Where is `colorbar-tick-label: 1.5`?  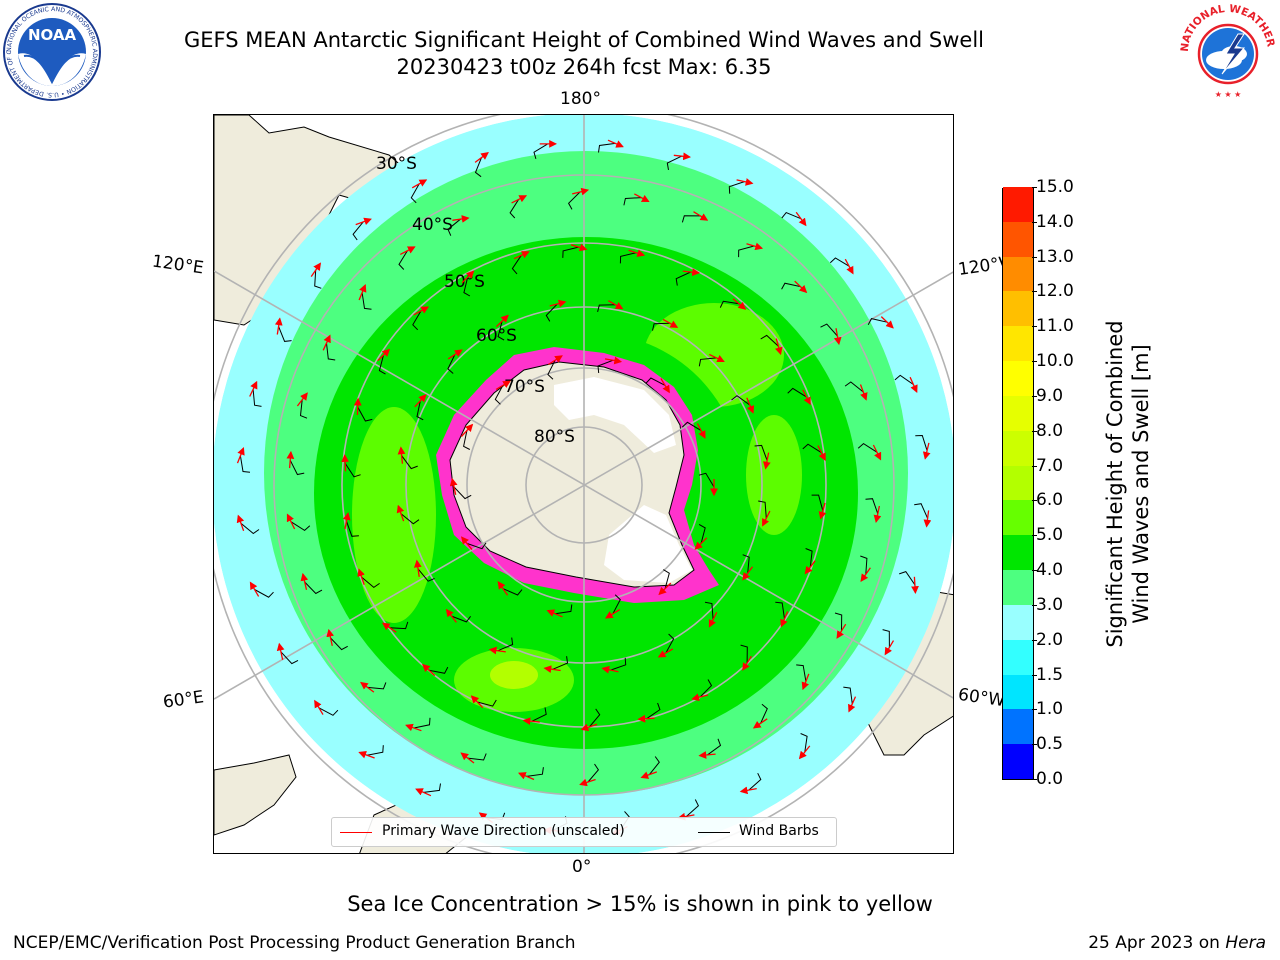 colorbar-tick-label: 1.5 is located at coordinates (1047, 674).